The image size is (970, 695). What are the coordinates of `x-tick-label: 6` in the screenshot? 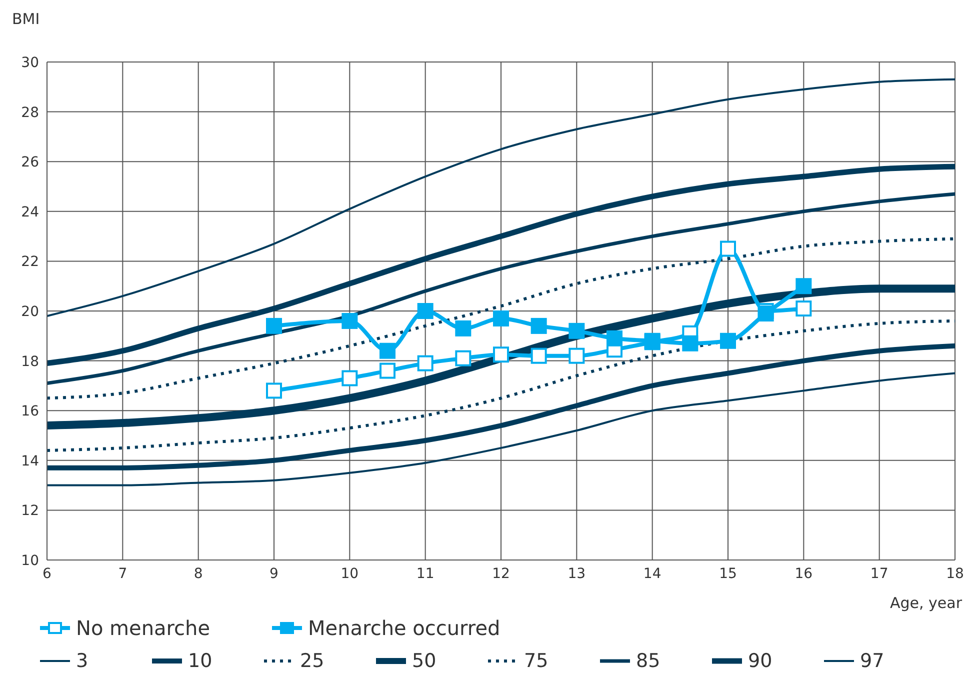 It's located at (47, 574).